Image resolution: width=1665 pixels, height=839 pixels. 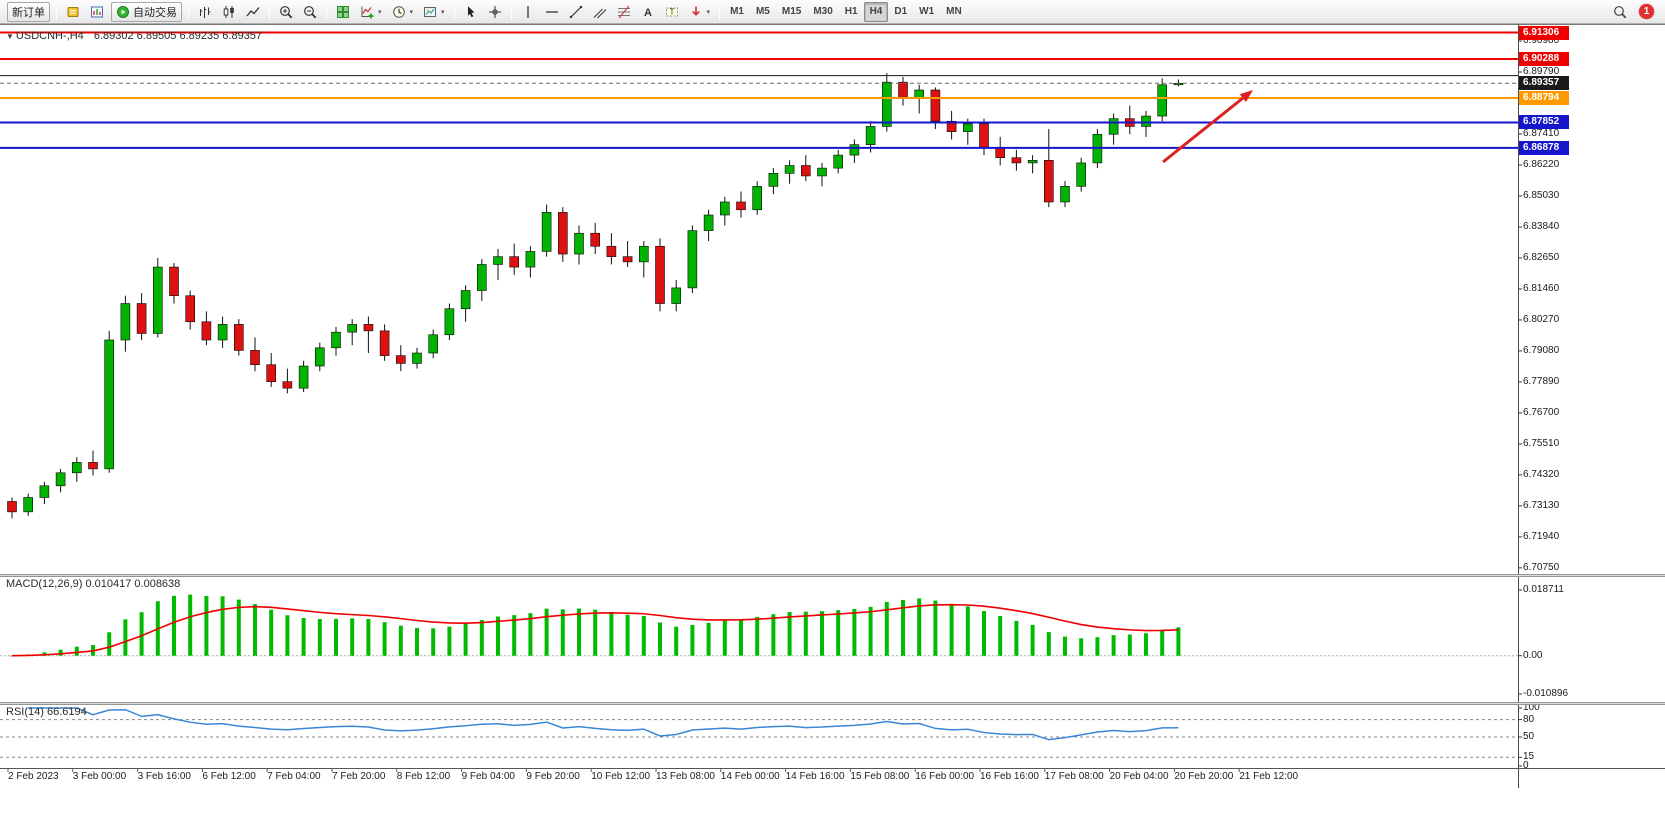 What do you see at coordinates (1541, 195) in the screenshot?
I see `price-axis-label: 6.85030` at bounding box center [1541, 195].